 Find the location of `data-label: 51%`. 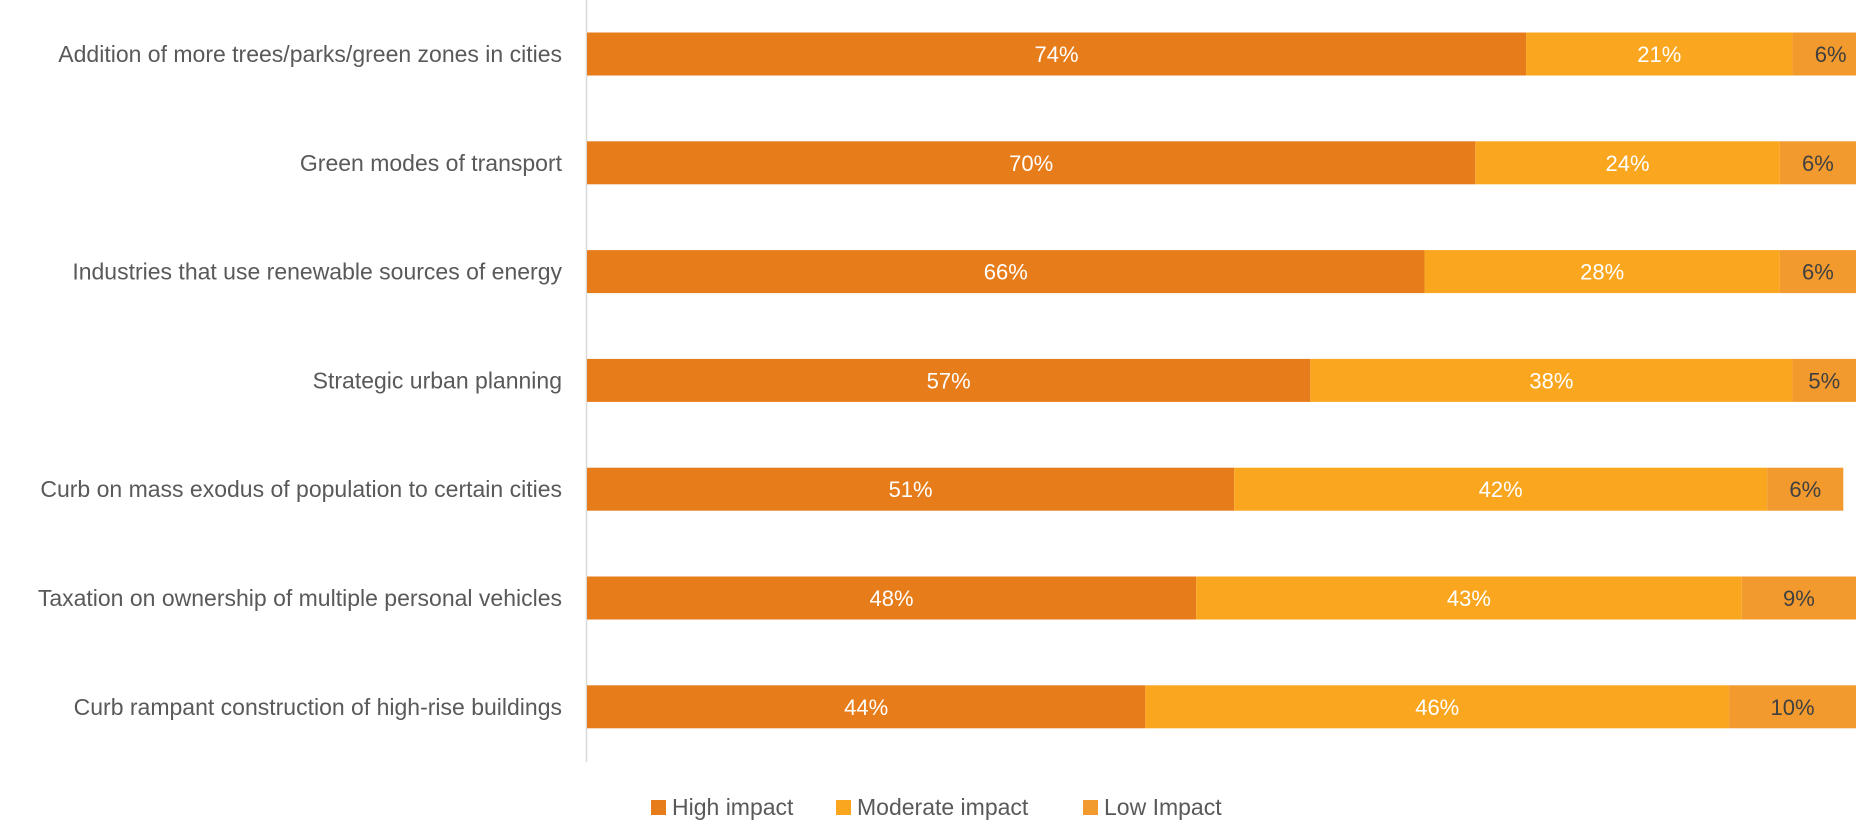

data-label: 51% is located at coordinates (911, 489).